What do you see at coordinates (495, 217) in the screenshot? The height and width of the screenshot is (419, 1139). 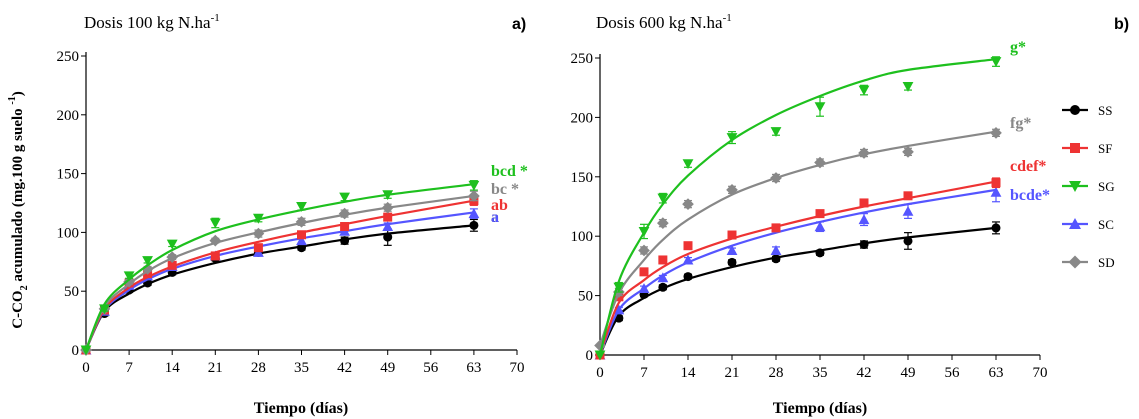 I see `panel-a-significance-label: a` at bounding box center [495, 217].